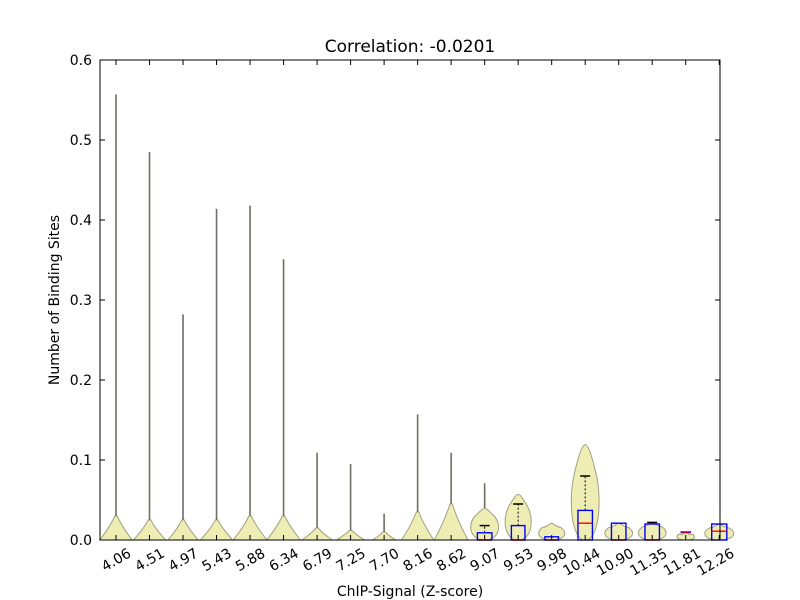 The width and height of the screenshot is (800, 600). Describe the element at coordinates (484, 512) in the screenshot. I see `violin-9.07` at that location.